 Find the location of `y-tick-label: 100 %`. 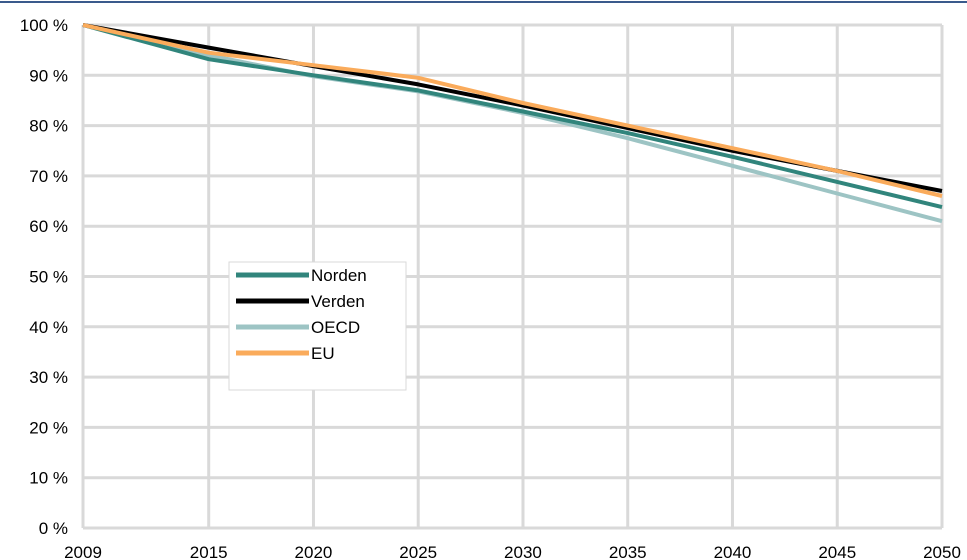

y-tick-label: 100 % is located at coordinates (44, 25).